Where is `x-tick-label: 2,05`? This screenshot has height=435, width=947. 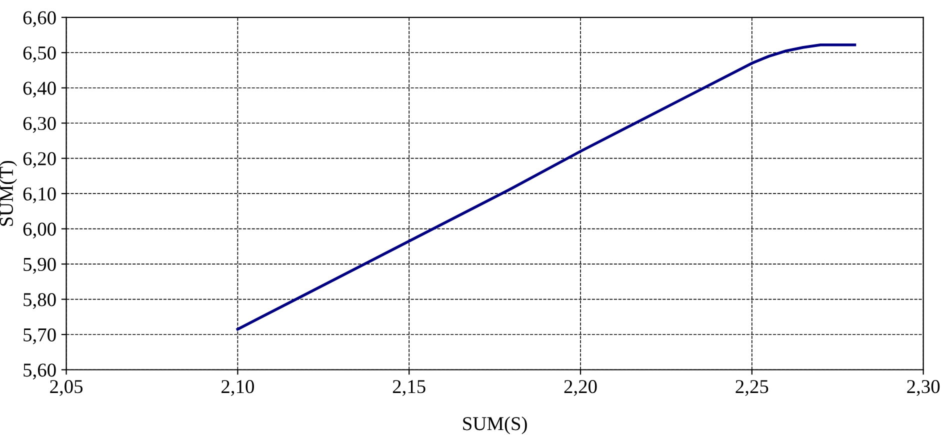
x-tick-label: 2,05 is located at coordinates (66, 388).